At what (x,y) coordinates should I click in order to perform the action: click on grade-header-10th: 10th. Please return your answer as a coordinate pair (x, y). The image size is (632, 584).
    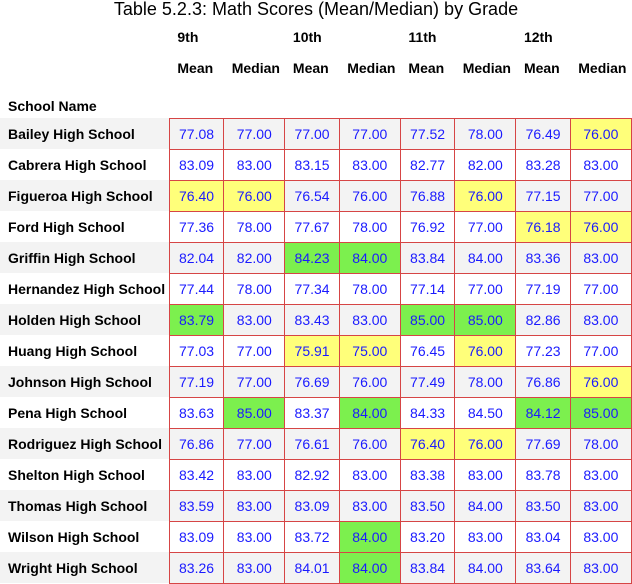
    Looking at the image, I should click on (312, 36).